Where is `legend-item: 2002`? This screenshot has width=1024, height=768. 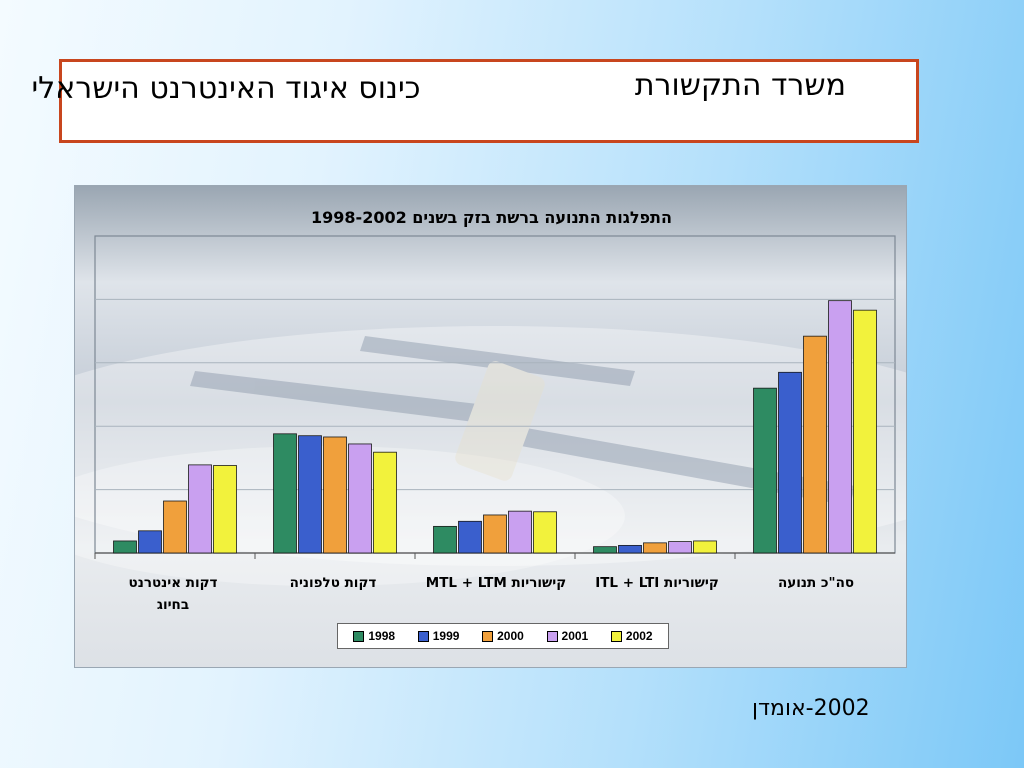
legend-item: 2002 is located at coordinates (631, 636).